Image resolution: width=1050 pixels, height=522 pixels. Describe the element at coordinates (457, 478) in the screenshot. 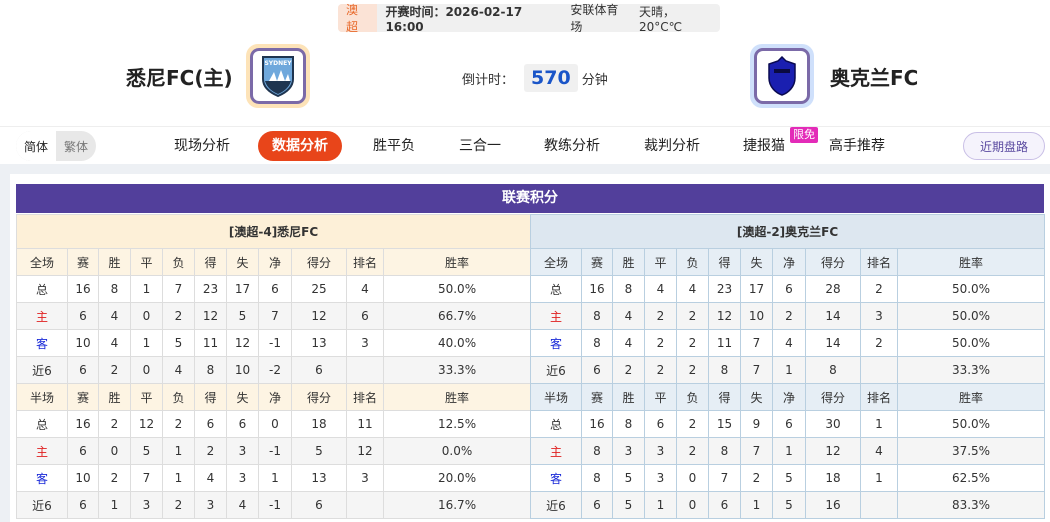

I see `table-cell: 20.0%` at that location.